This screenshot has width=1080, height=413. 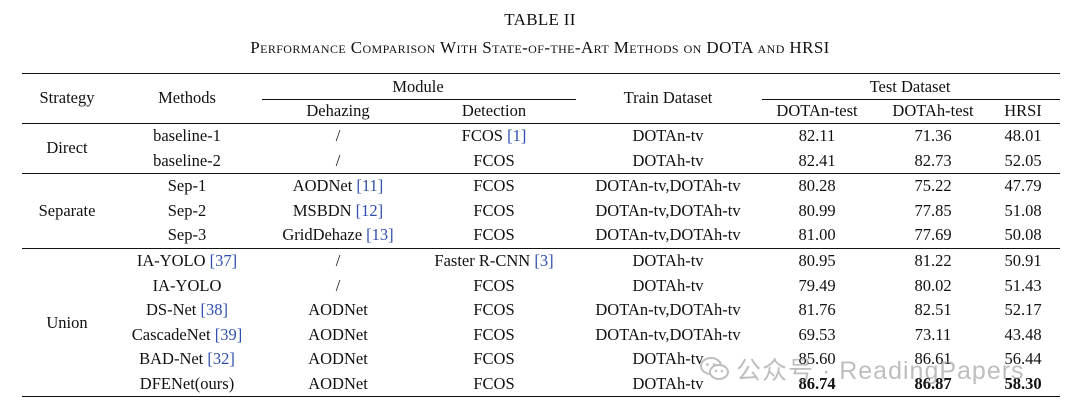 I want to click on row-1-0-dehazing: AODNet [11], so click(x=338, y=186).